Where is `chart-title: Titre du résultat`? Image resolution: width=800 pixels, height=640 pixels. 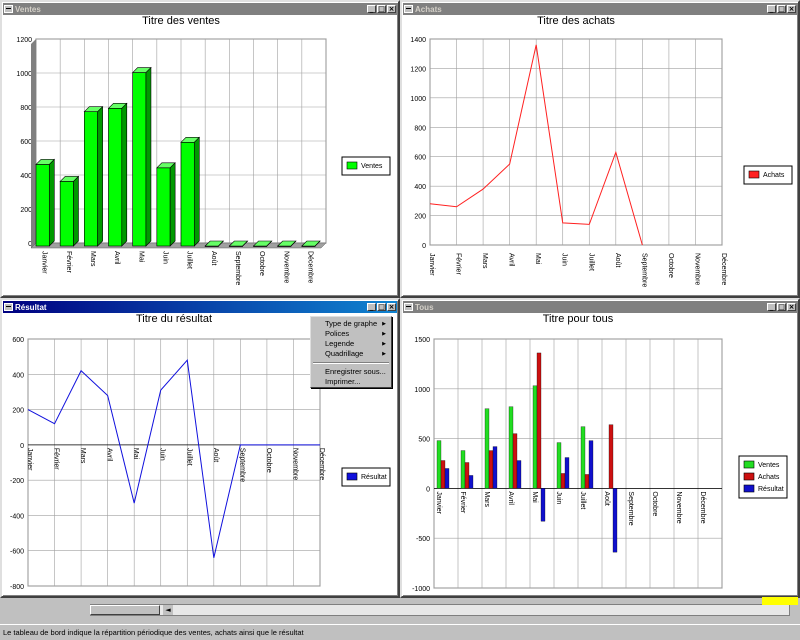 chart-title: Titre du résultat is located at coordinates (174, 319).